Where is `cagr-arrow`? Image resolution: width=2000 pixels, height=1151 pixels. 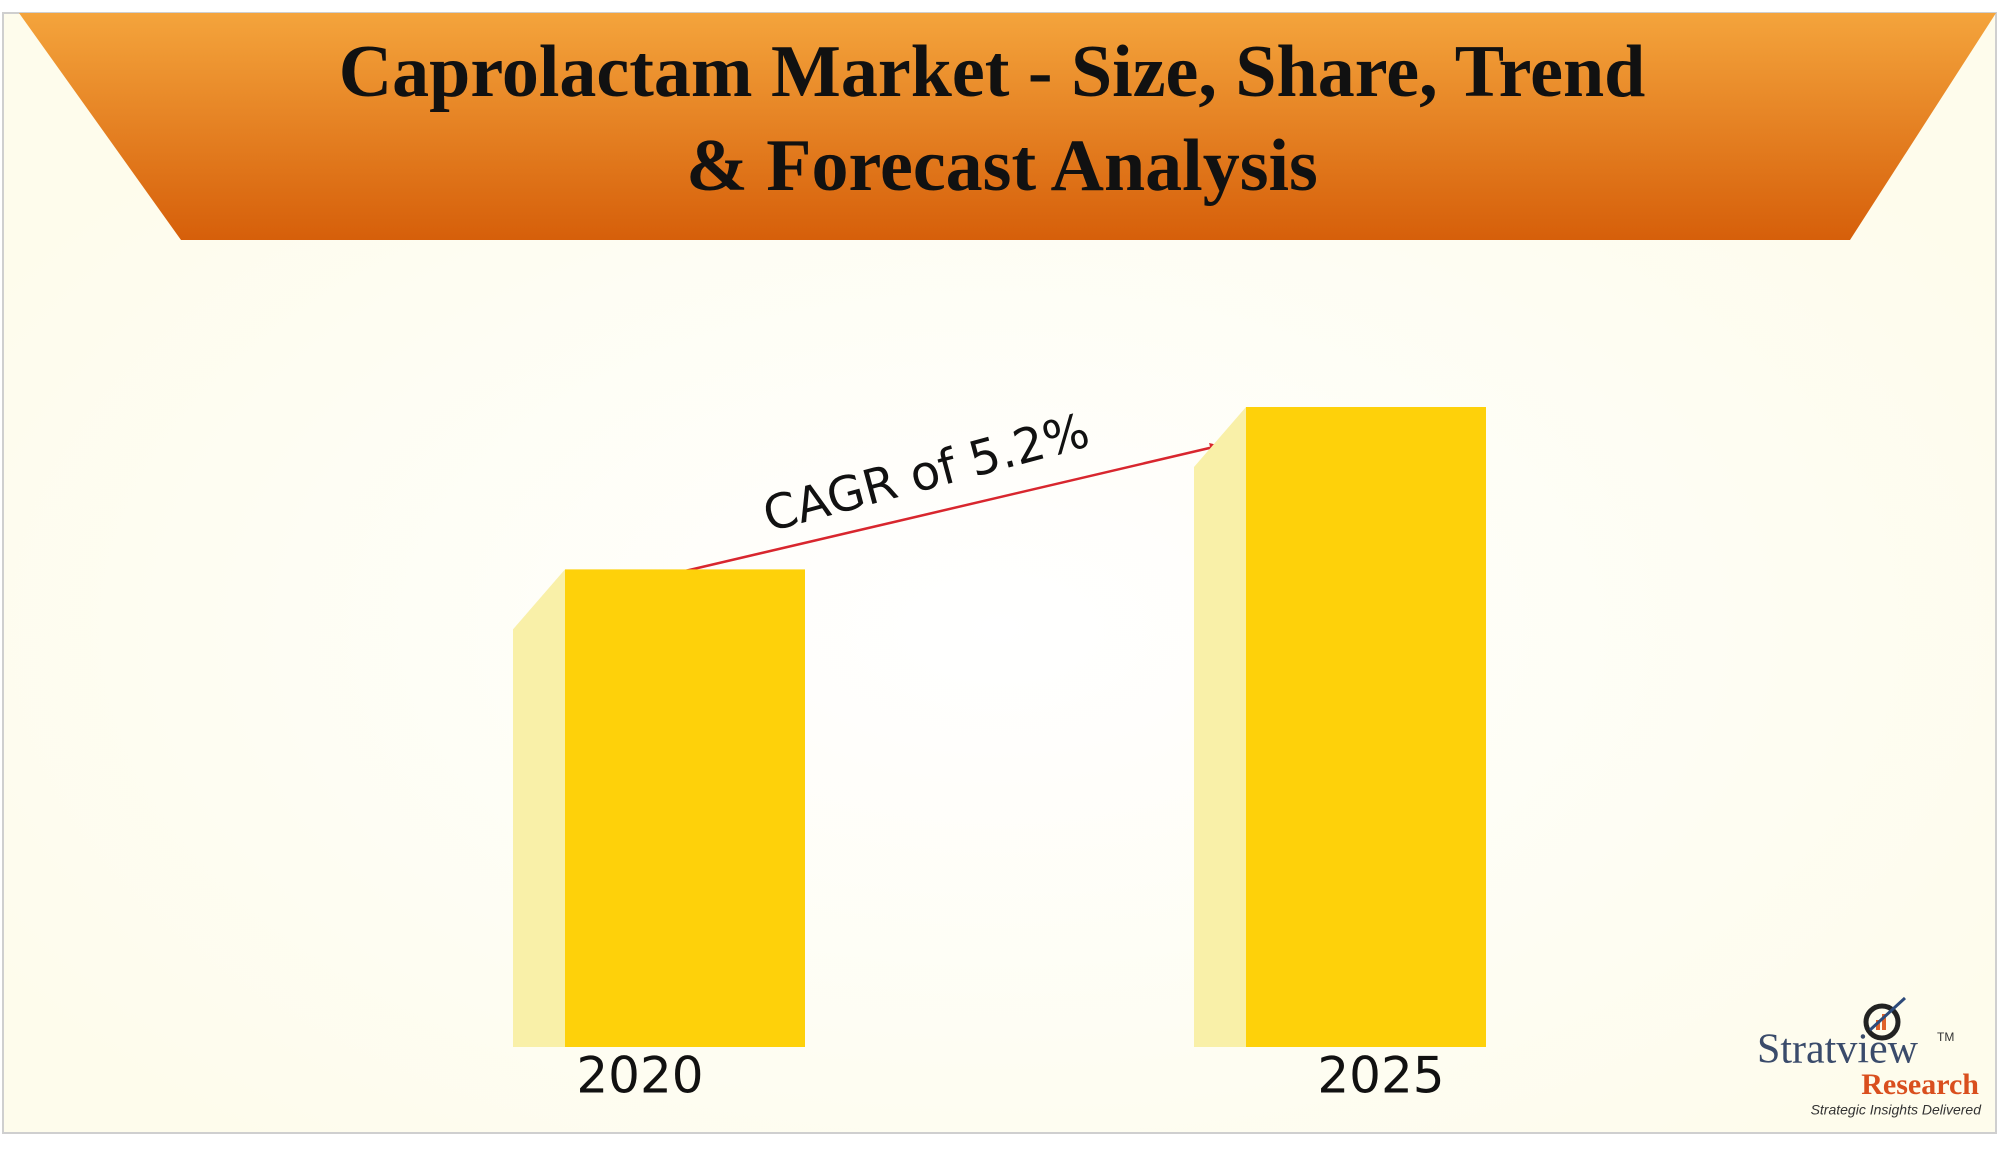
cagr-arrow is located at coordinates (952, 507).